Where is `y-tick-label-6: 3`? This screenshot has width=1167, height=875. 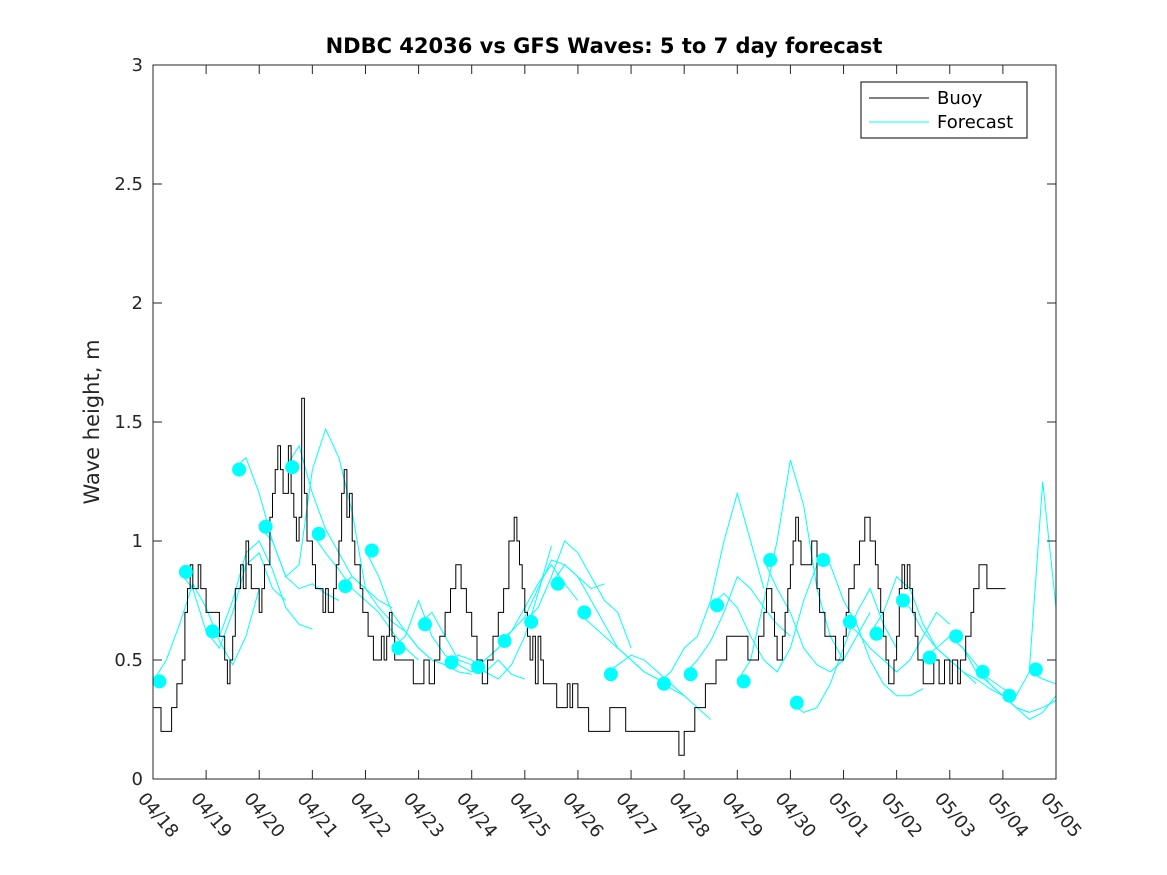
y-tick-label-6: 3 is located at coordinates (137, 65).